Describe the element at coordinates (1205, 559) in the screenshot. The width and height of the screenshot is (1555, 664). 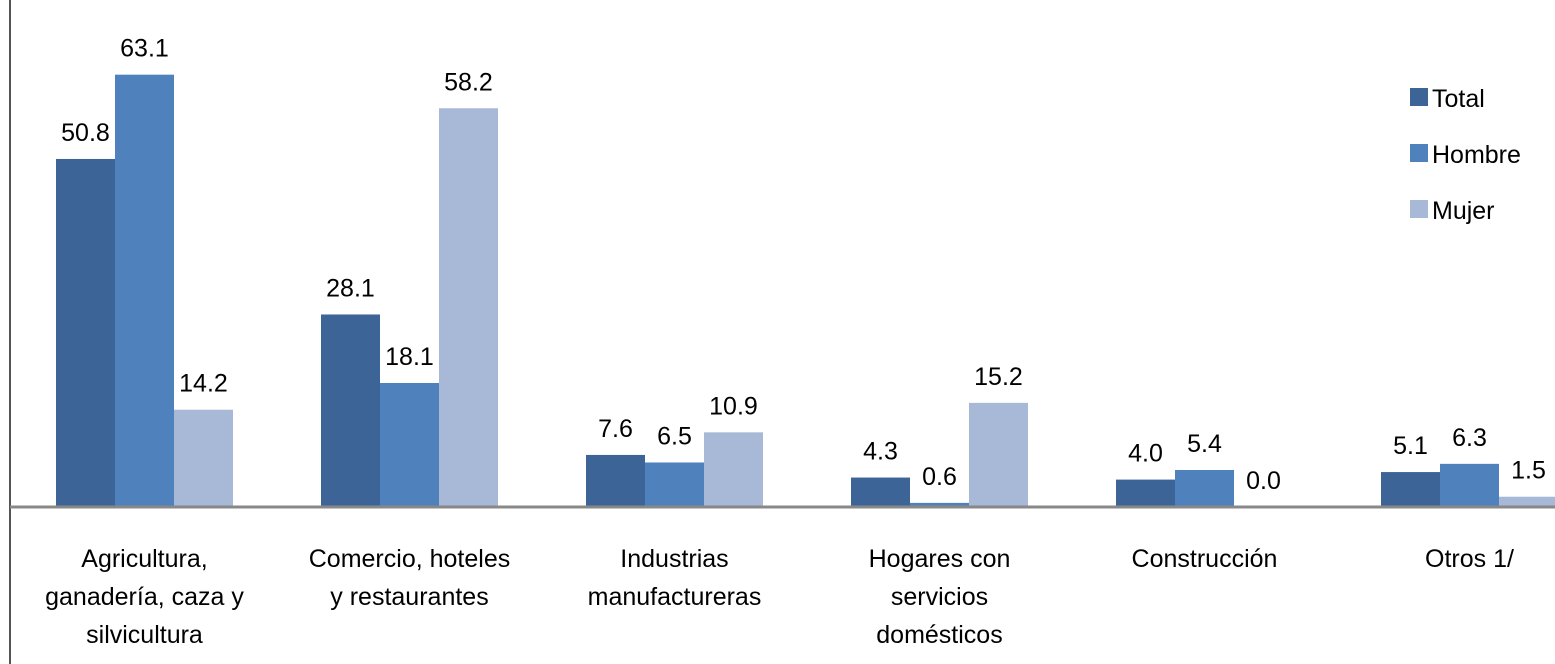
I see `x-tick-label: Construcción` at that location.